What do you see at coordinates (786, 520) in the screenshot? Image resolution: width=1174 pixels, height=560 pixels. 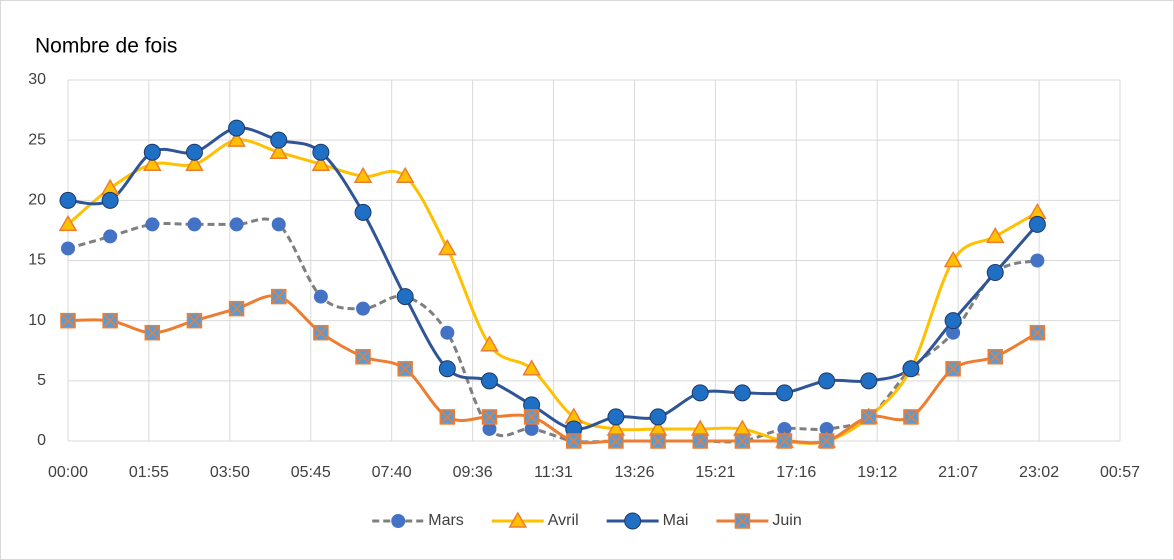 I see `legend-label: Juin` at bounding box center [786, 520].